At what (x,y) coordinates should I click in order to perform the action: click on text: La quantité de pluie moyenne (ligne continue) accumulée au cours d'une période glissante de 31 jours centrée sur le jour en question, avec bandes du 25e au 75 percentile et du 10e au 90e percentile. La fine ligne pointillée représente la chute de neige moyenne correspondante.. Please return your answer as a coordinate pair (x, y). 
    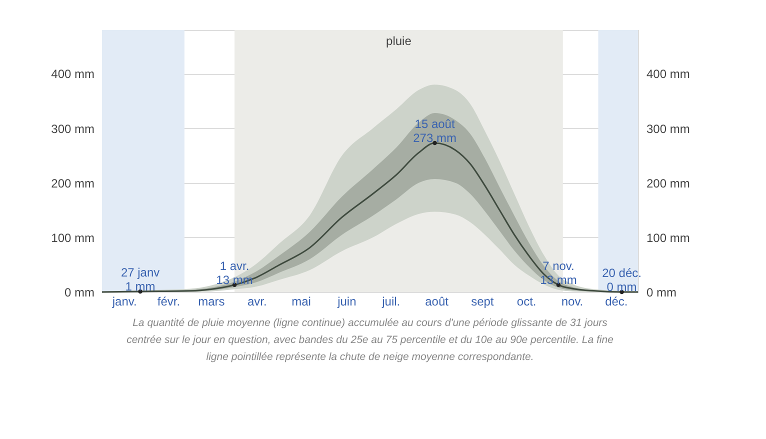
    Looking at the image, I should click on (370, 340).